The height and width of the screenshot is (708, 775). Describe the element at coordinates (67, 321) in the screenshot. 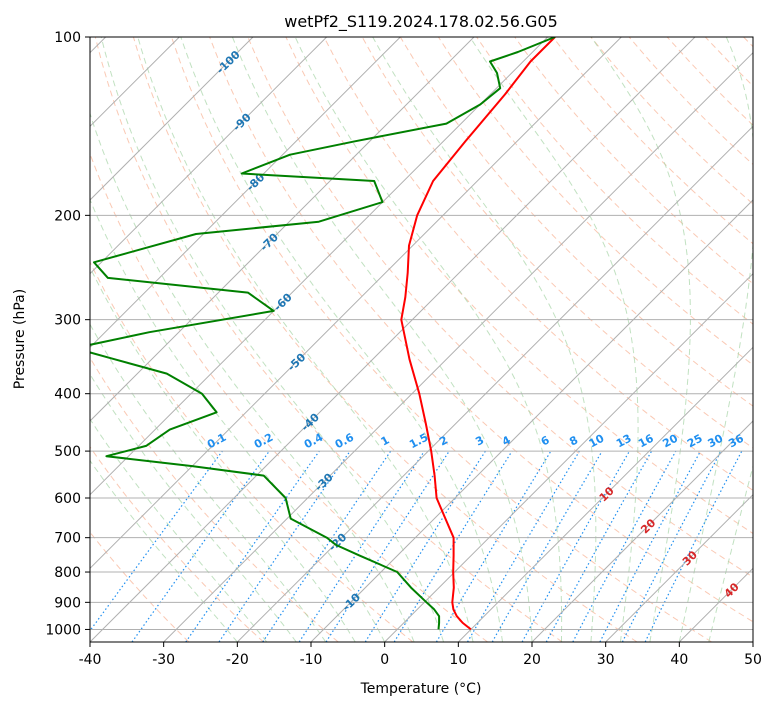

I see `y-tick-label: 300` at that location.